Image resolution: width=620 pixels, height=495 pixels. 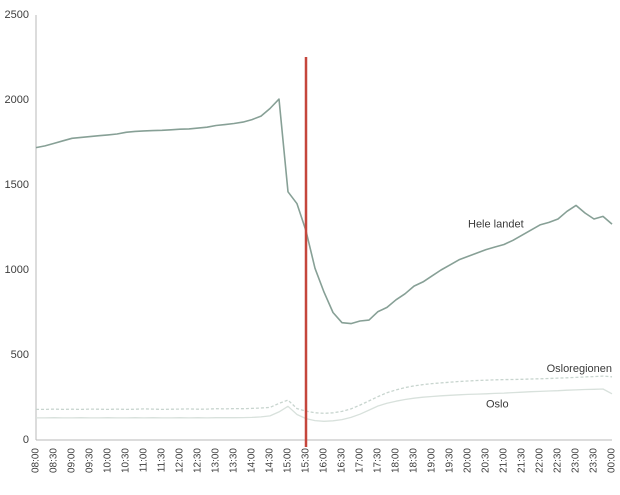 I want to click on x-tick-label: 20:00, so click(x=468, y=460).